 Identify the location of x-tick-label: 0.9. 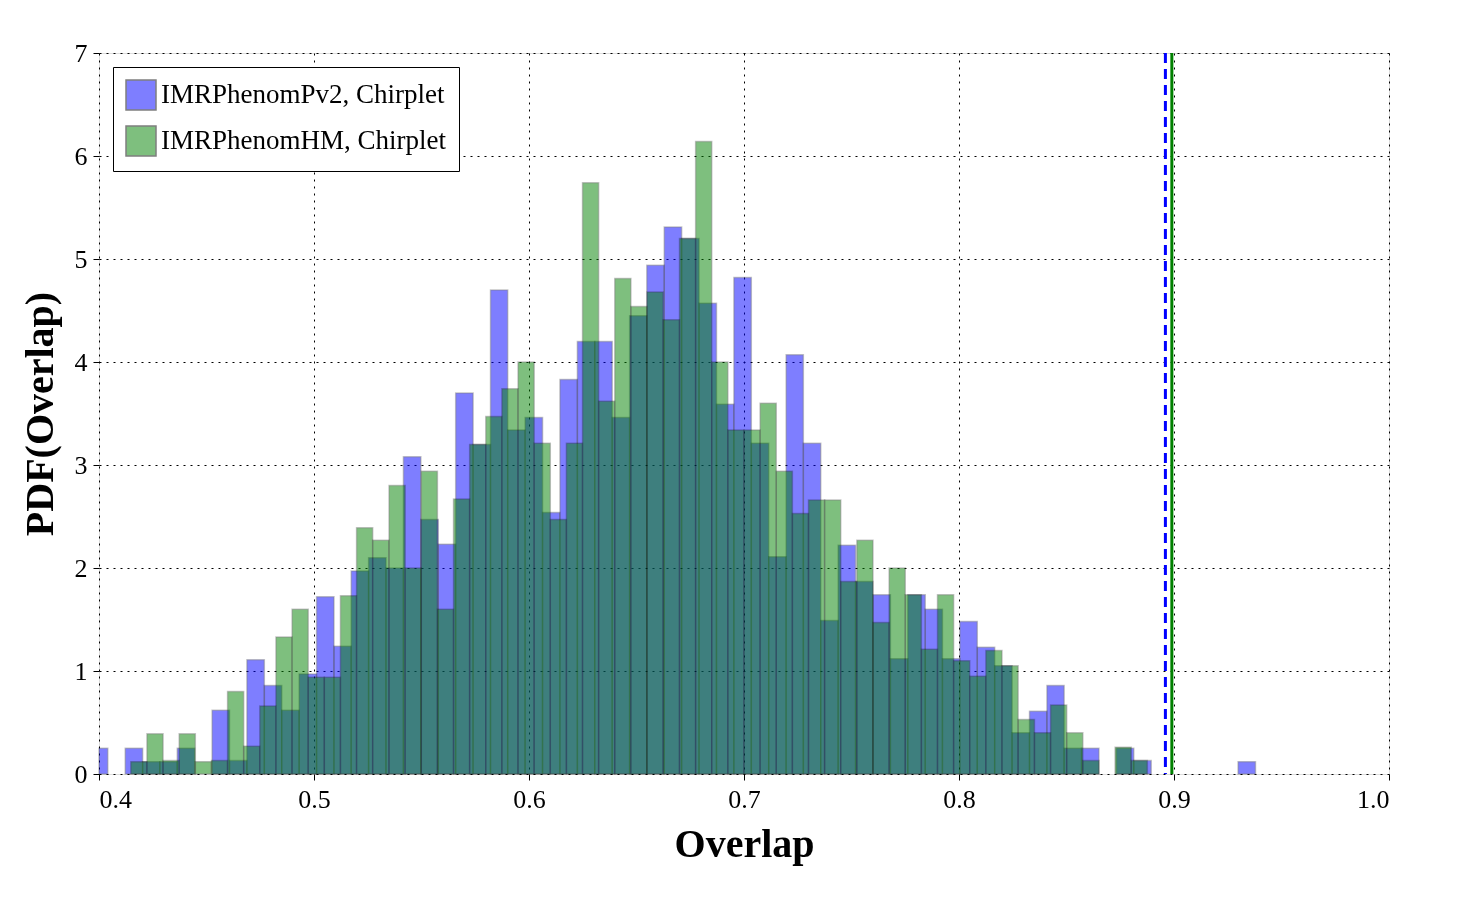
(1174, 799).